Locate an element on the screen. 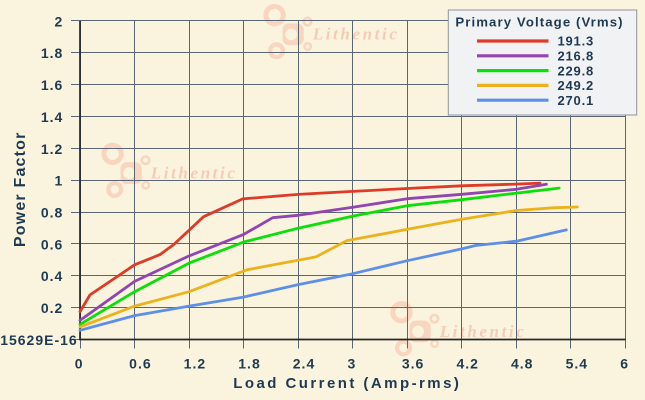 Image resolution: width=645 pixels, height=400 pixels. svg-text: Load Current (Amp-rms) is located at coordinates (347, 383).